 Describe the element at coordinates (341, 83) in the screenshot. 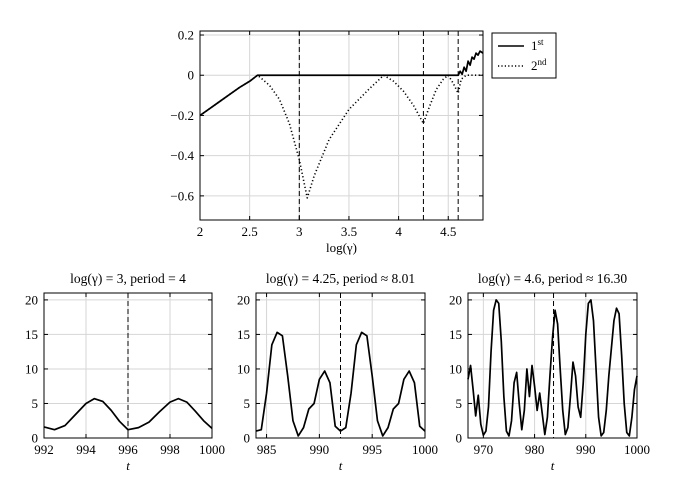

I see `series-line-1st` at that location.